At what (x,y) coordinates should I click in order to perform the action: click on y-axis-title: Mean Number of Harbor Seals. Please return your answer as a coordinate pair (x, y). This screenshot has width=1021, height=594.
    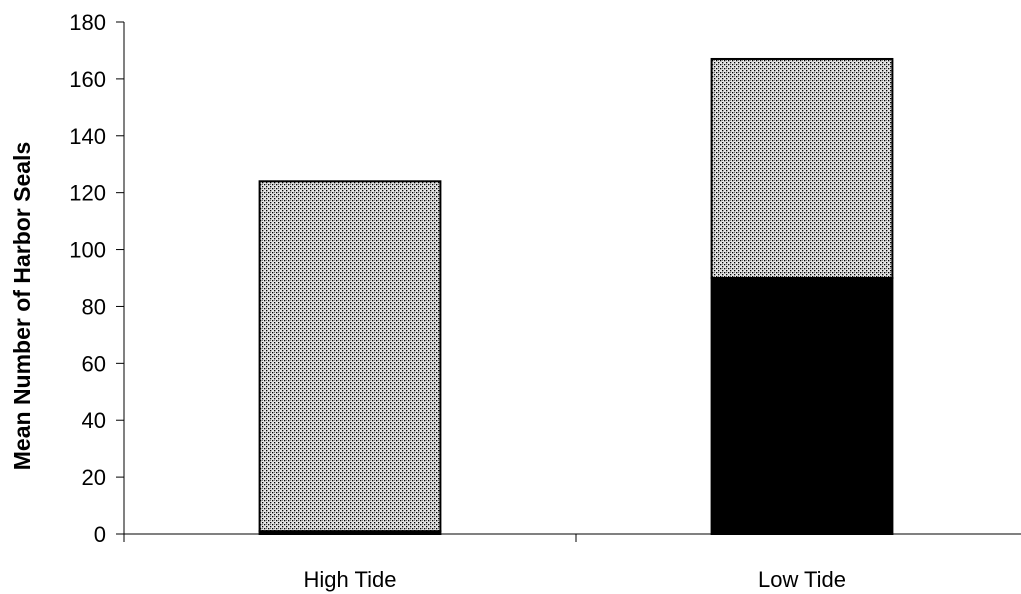
    Looking at the image, I should click on (22, 306).